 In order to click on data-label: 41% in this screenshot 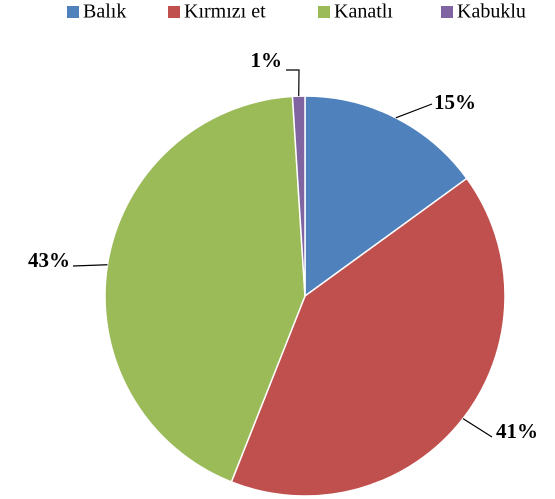, I will do `click(517, 431)`.